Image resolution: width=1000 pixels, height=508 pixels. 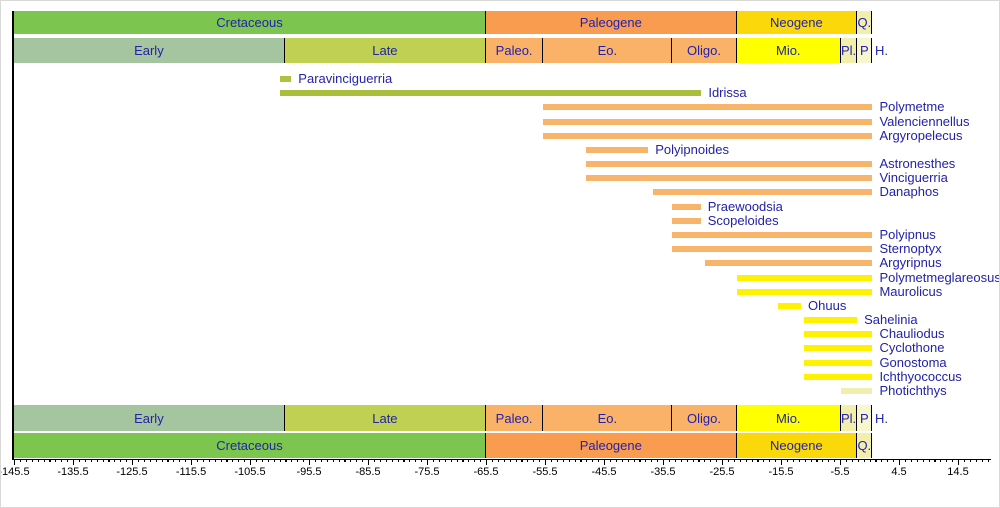 What do you see at coordinates (921, 135) in the screenshot?
I see `taxon-label-argyropelecus: Argyropelecus` at bounding box center [921, 135].